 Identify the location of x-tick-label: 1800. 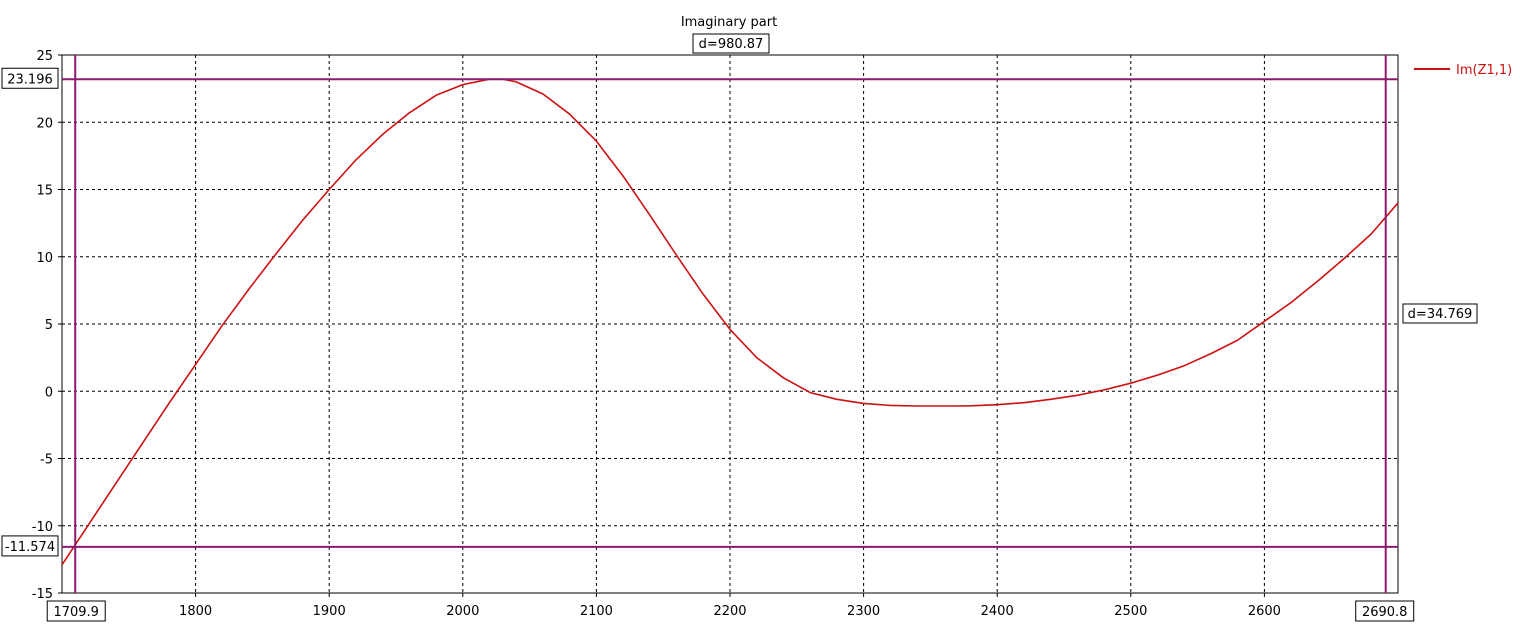
(195, 611).